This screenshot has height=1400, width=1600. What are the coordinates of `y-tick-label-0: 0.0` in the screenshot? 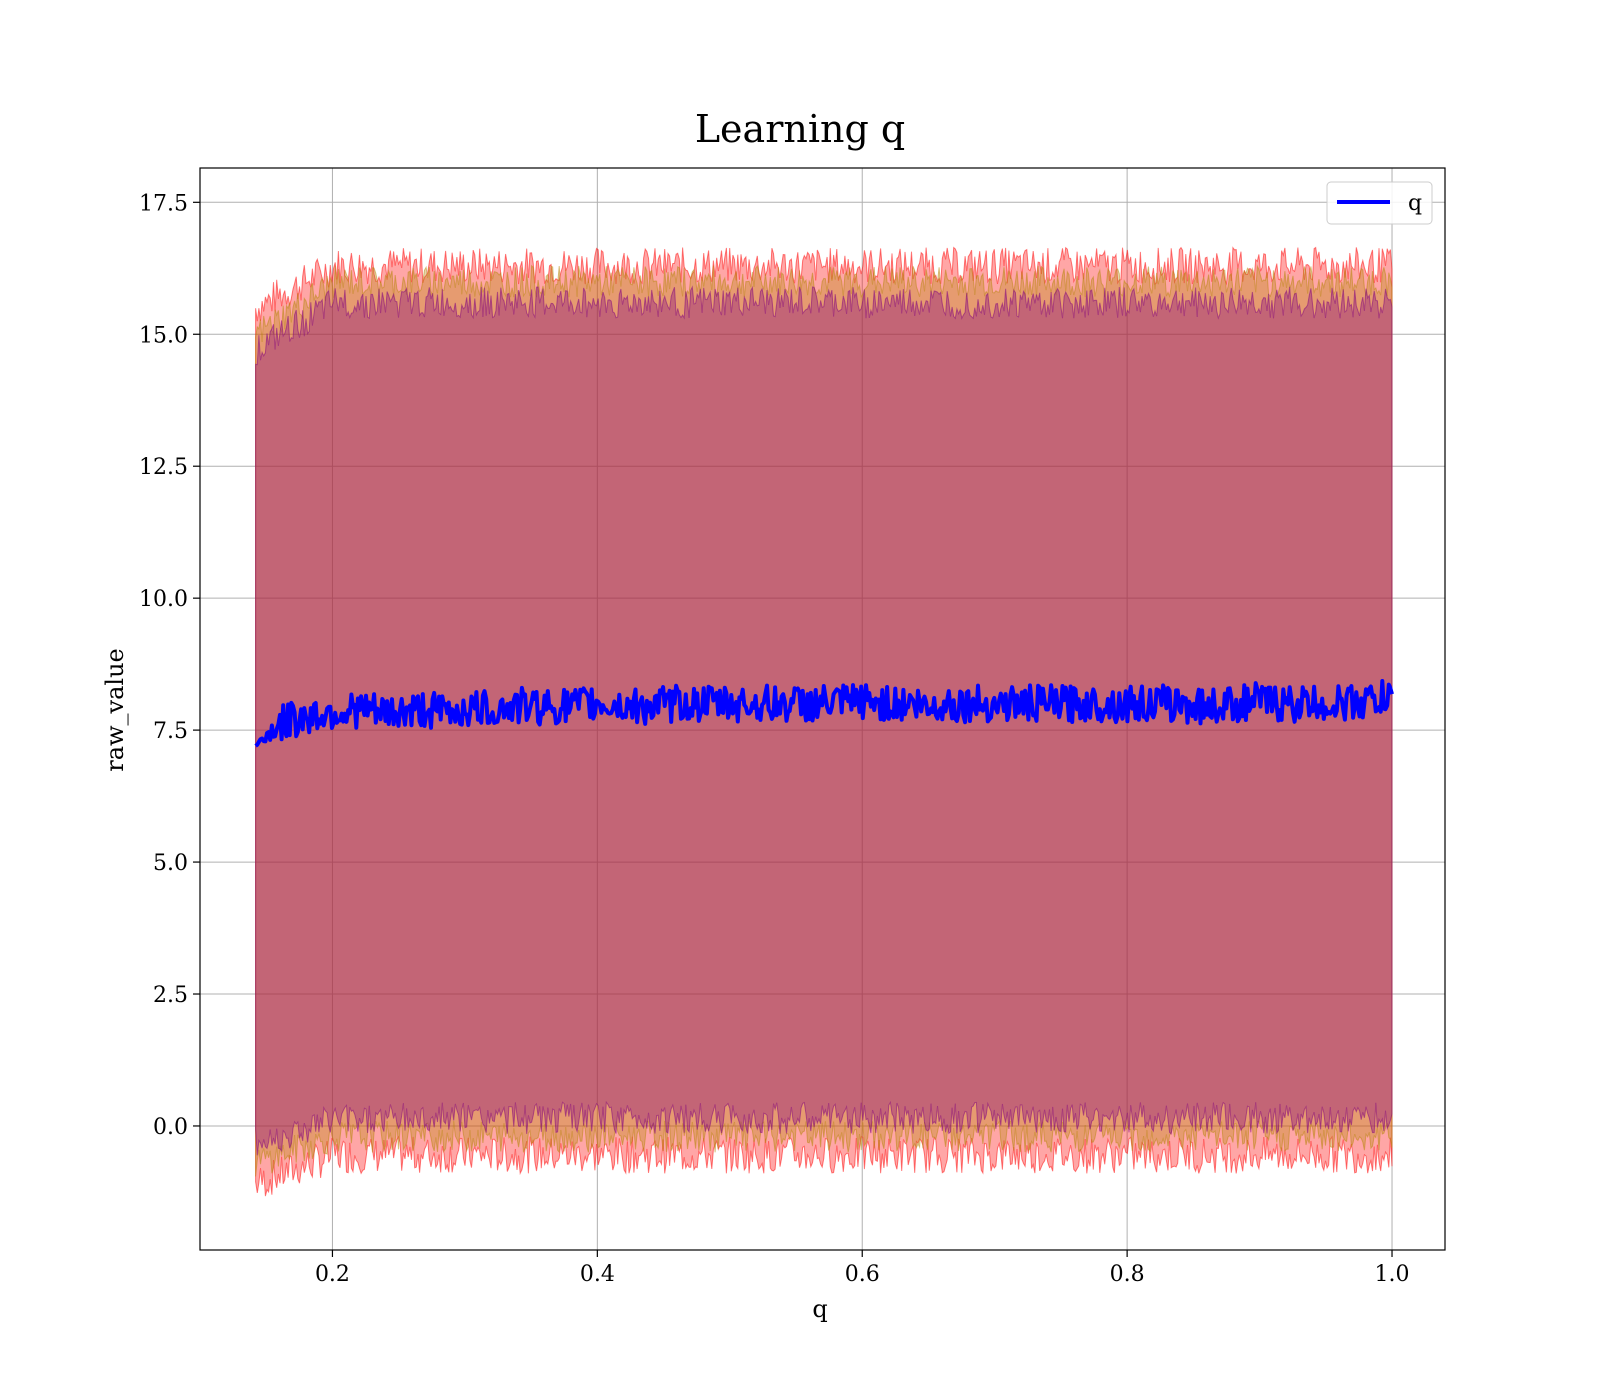 It's located at (170, 1127).